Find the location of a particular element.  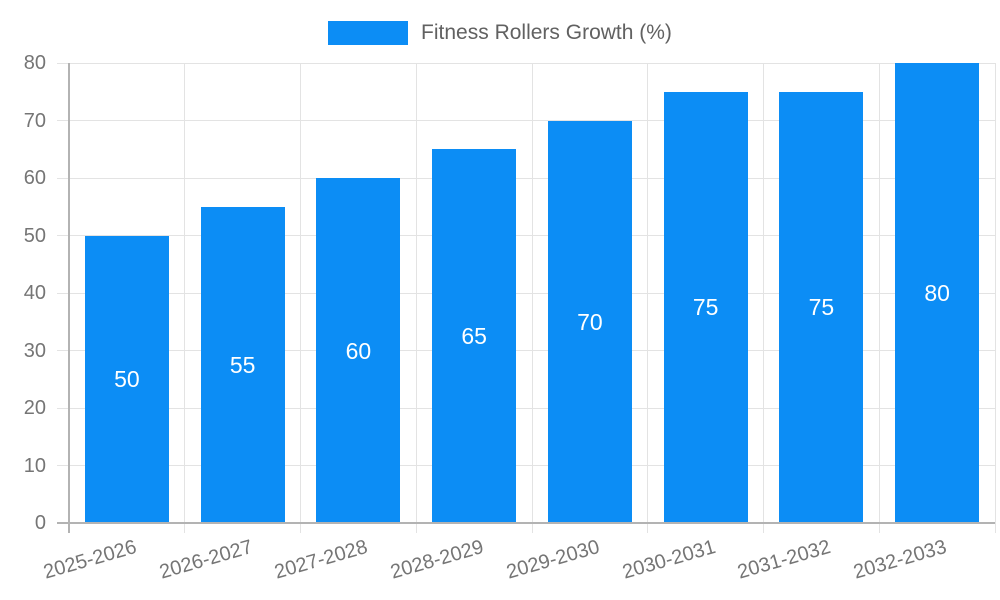

legend-item: Fitness Rollers Growth (%) is located at coordinates (500, 33).